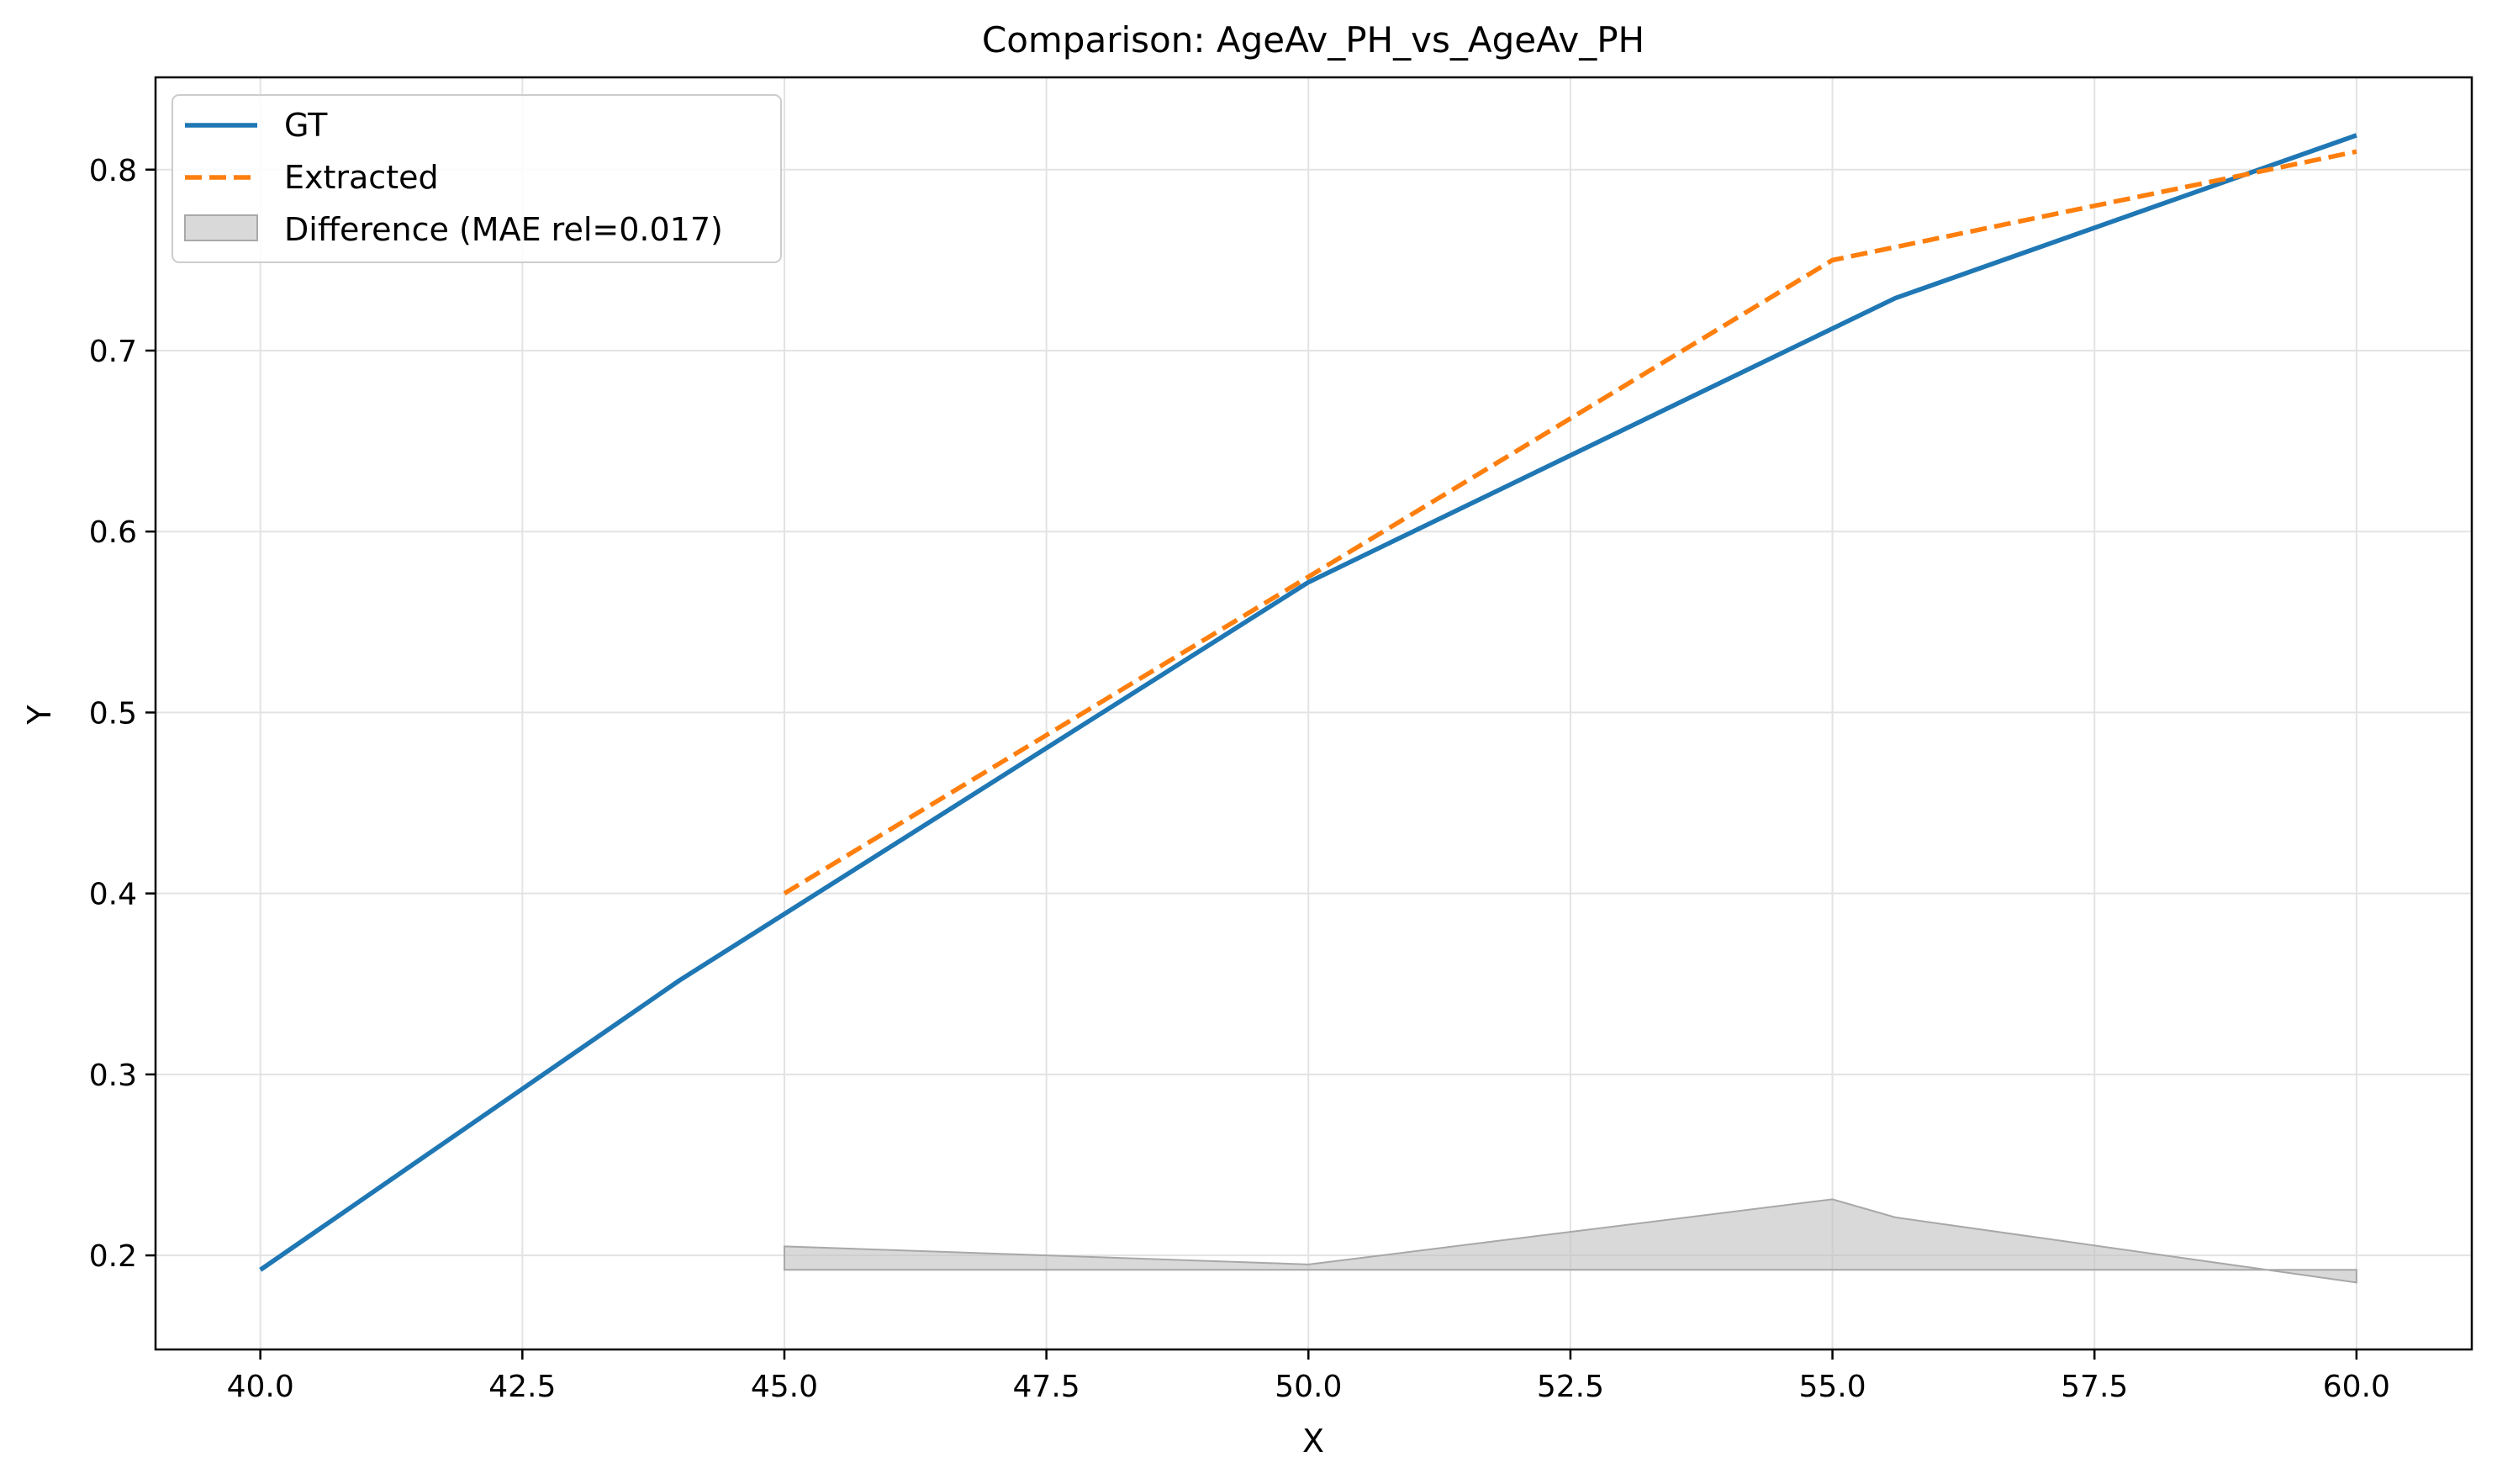 The width and height of the screenshot is (2497, 1484). What do you see at coordinates (2356, 1387) in the screenshot?
I see `x-tick-label: 60.0` at bounding box center [2356, 1387].